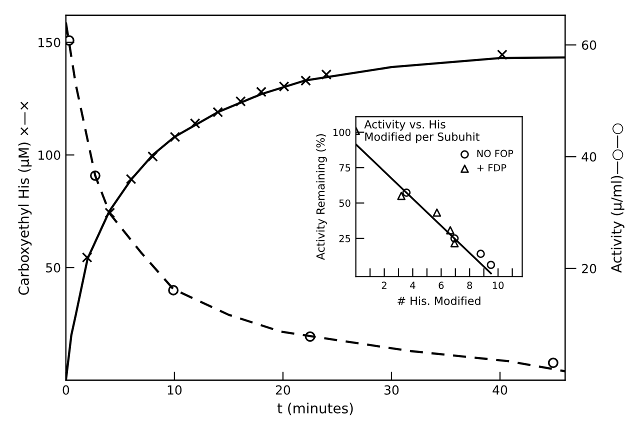  What do you see at coordinates (344, 238) in the screenshot?
I see `y-tick-label: 25` at bounding box center [344, 238].